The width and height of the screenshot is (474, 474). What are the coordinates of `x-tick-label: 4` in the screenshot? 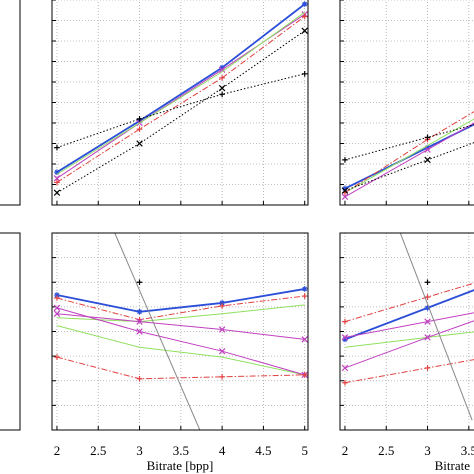 It's located at (222, 450).